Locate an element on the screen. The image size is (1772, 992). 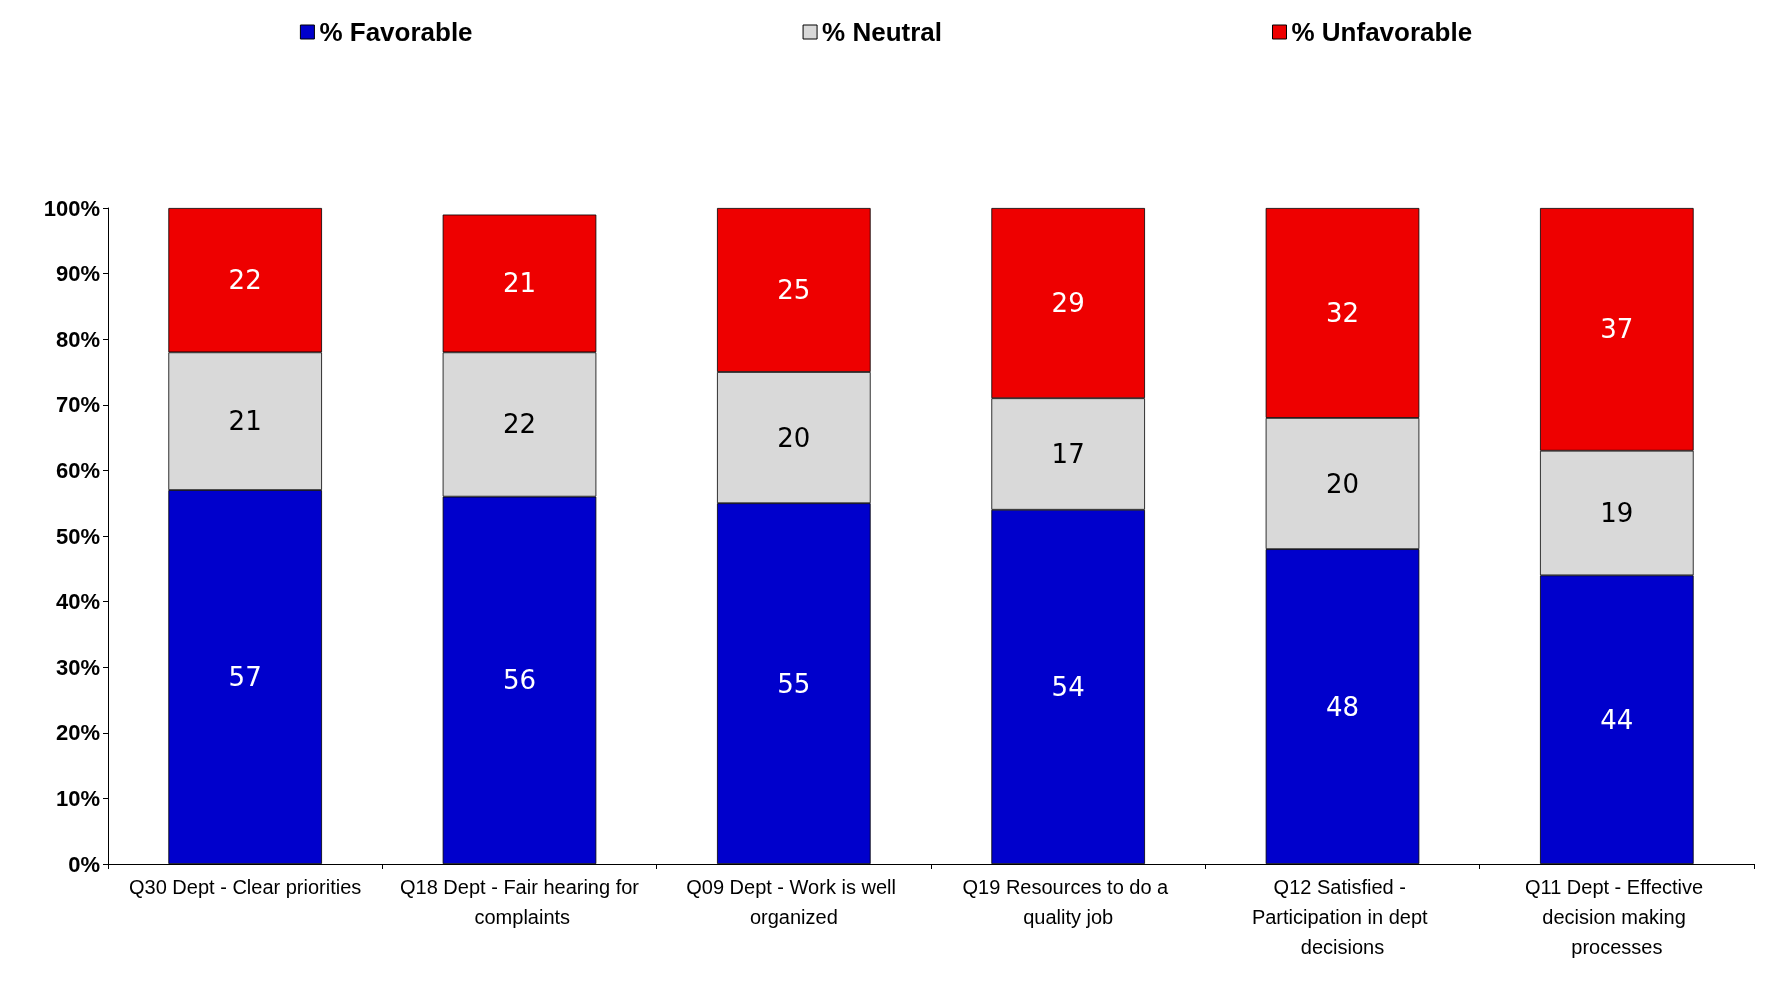
data-label: 57 is located at coordinates (245, 677).